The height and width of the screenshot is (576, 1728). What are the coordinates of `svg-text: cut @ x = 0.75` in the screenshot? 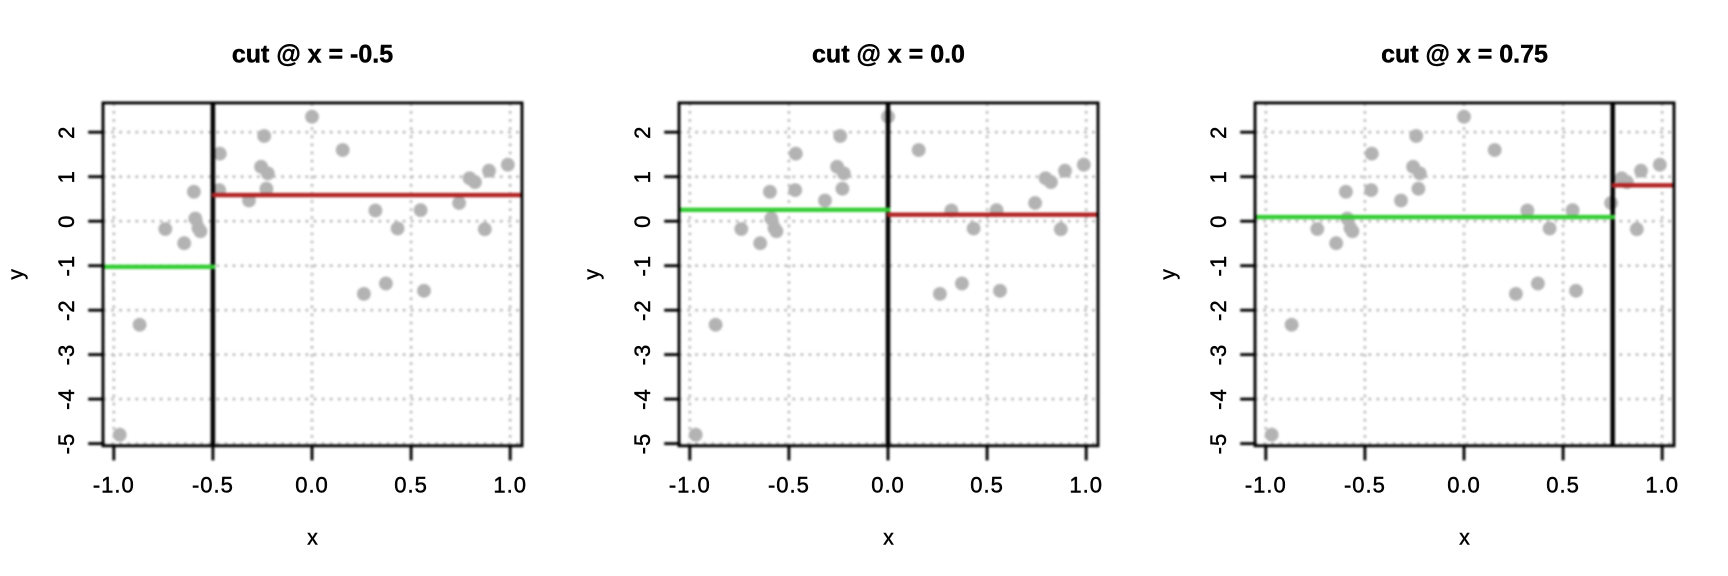 It's located at (1464, 55).